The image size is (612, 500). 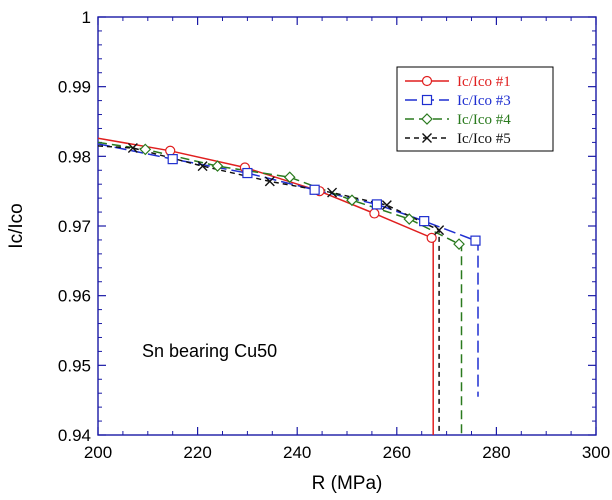 I want to click on x-tick-label: 260, so click(x=397, y=452).